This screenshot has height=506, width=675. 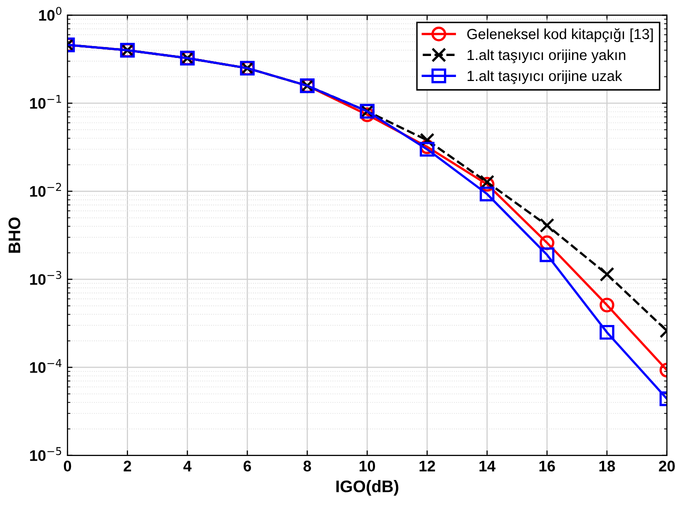 What do you see at coordinates (367, 488) in the screenshot?
I see `x-axis-title: IGO(dB)` at bounding box center [367, 488].